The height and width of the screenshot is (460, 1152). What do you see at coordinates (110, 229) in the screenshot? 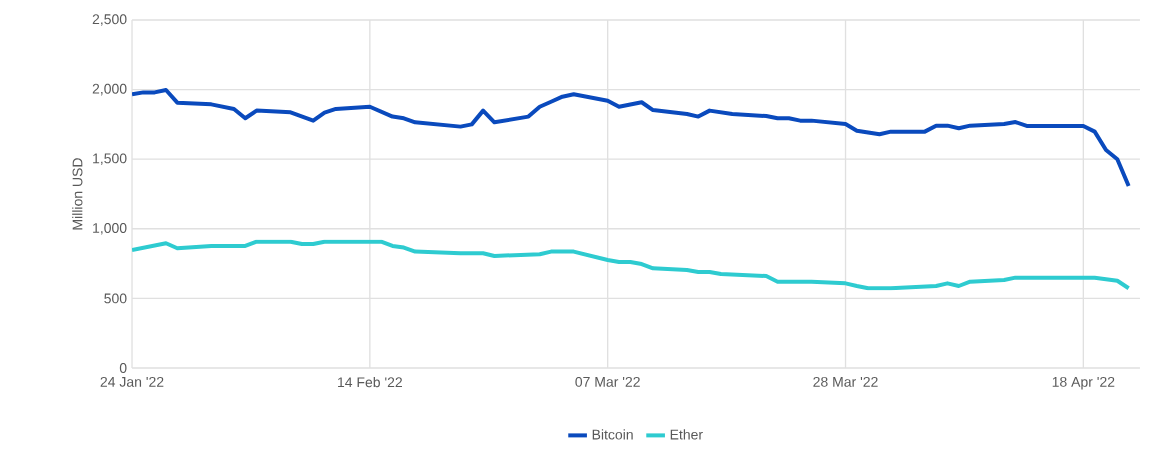
I see `y-tick-label: 1,000` at bounding box center [110, 229].